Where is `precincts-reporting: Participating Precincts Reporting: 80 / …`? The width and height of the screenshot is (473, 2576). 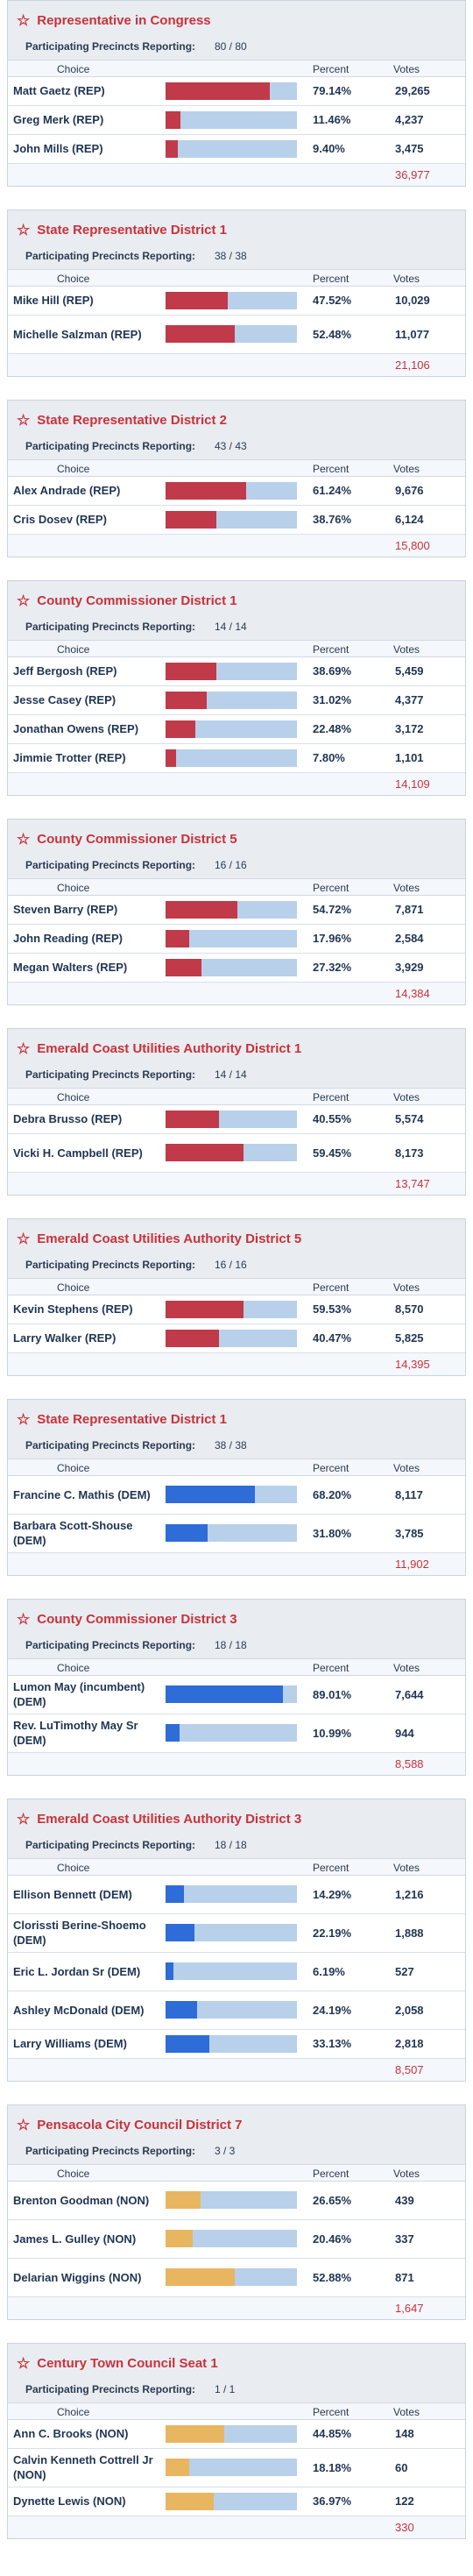 precincts-reporting: Participating Precincts Reporting: 80 / … is located at coordinates (236, 47).